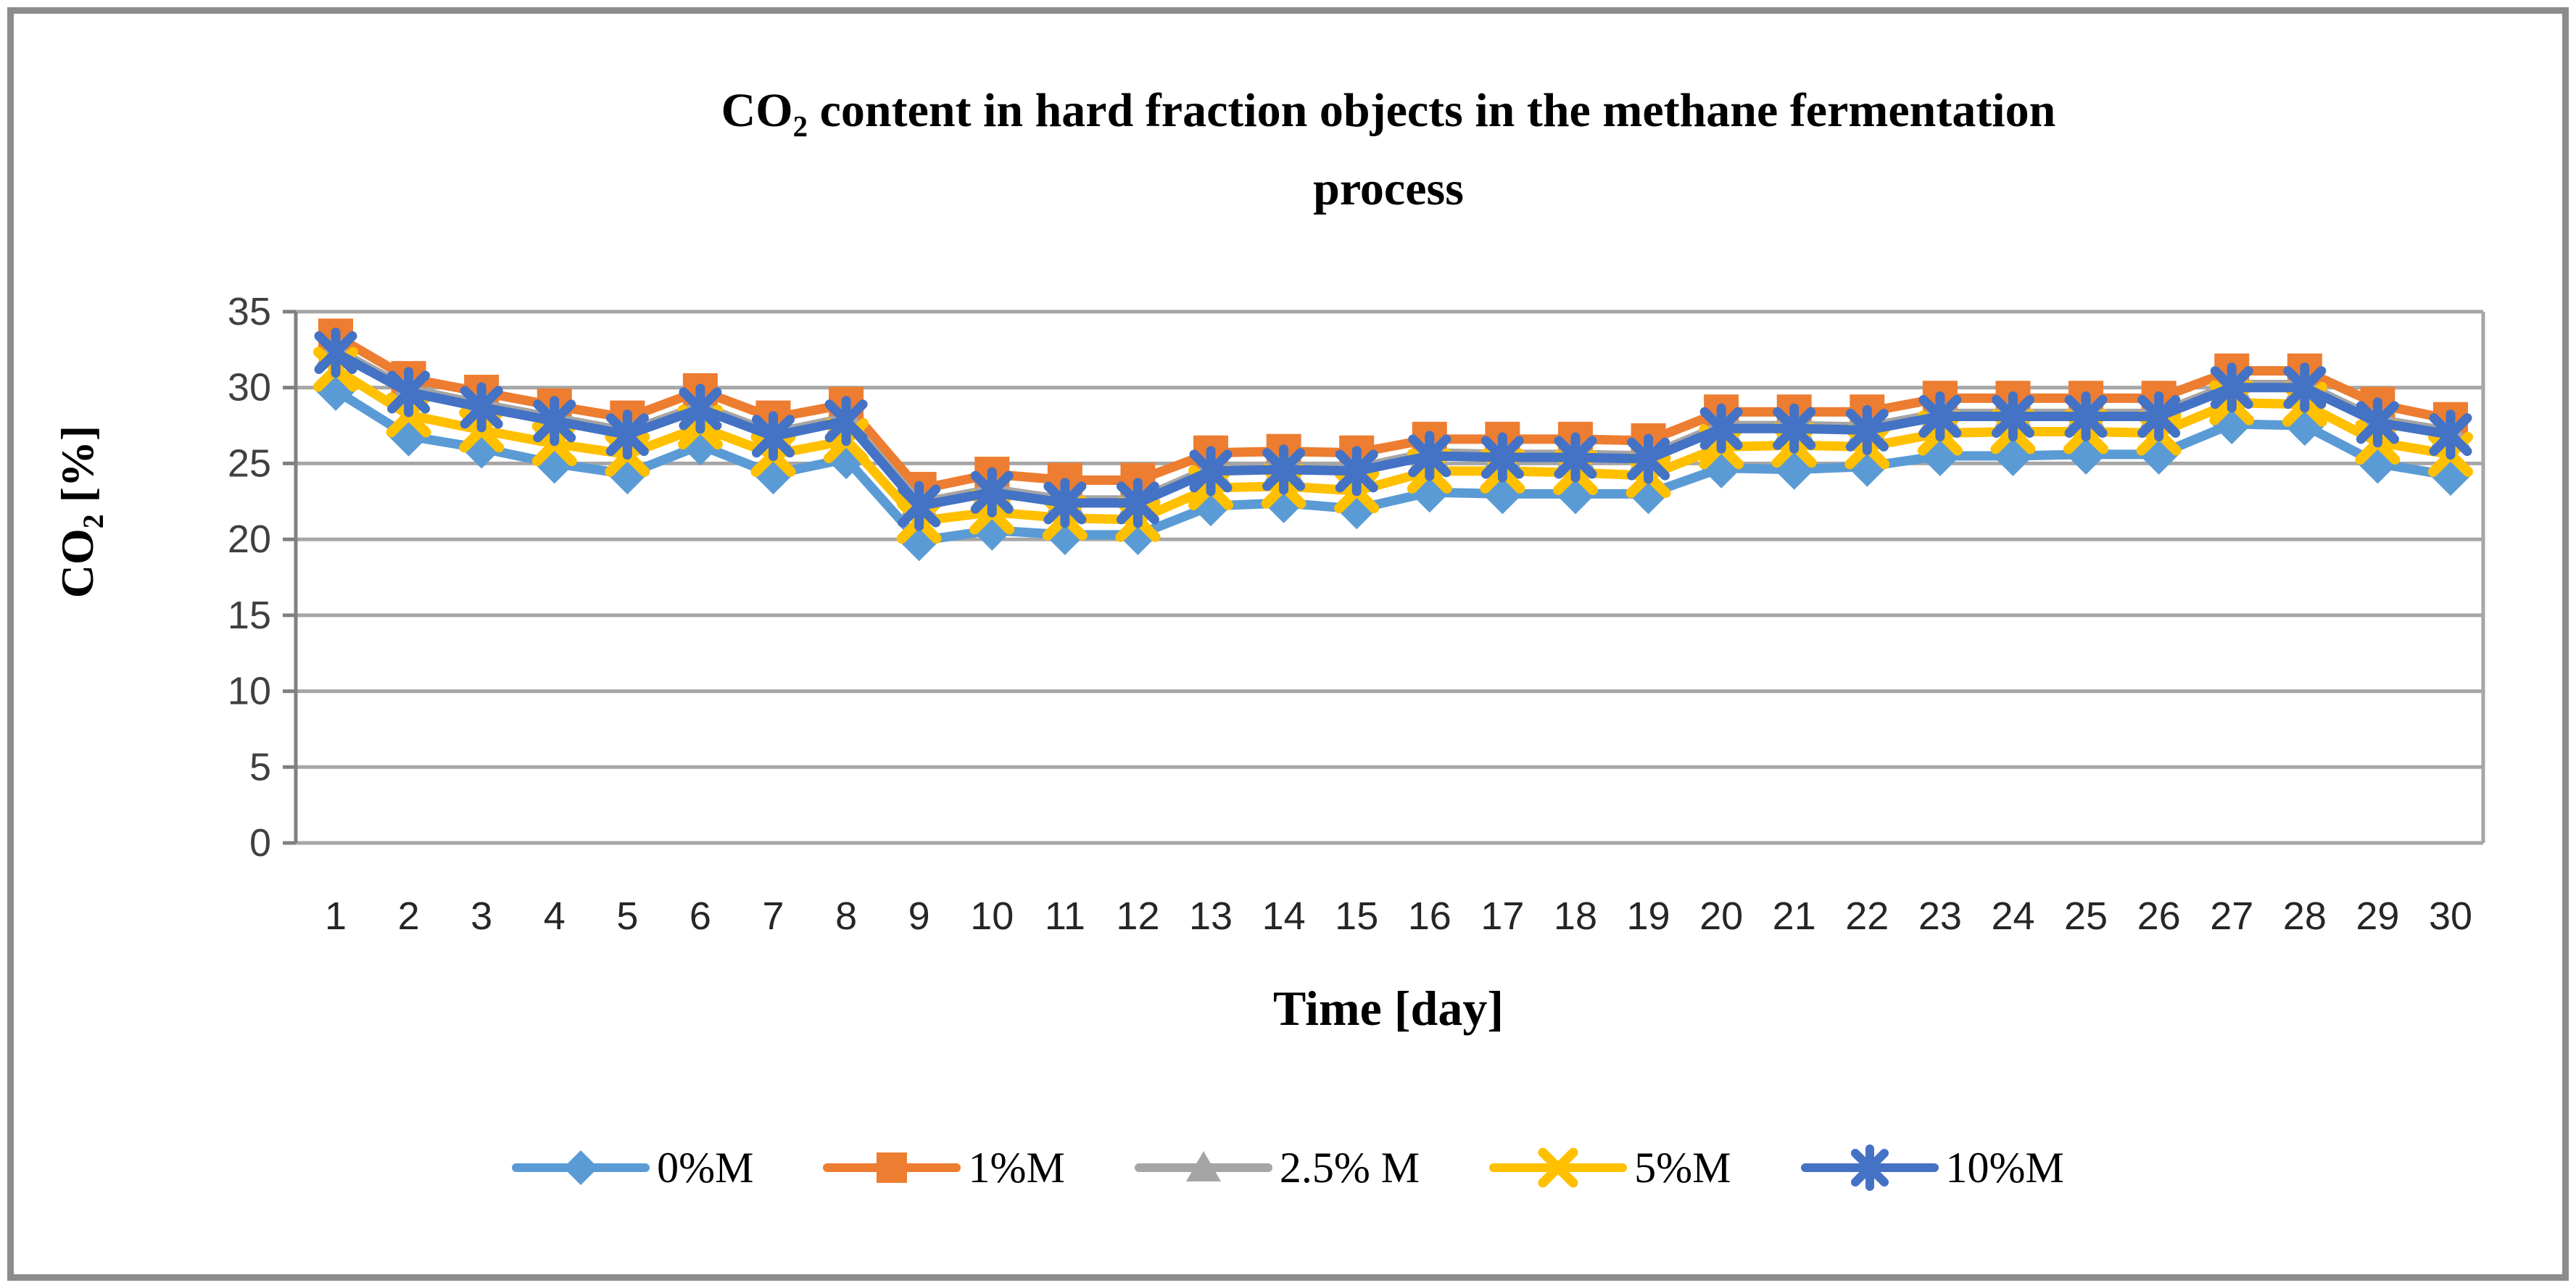 This screenshot has width=2576, height=1288. What do you see at coordinates (1795, 916) in the screenshot?
I see `x-tick-label: 21` at bounding box center [1795, 916].